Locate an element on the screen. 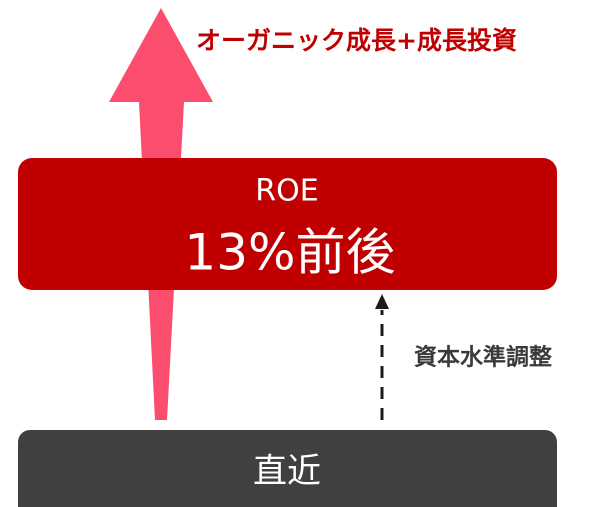 The height and width of the screenshot is (507, 613). current-box is located at coordinates (287, 468).